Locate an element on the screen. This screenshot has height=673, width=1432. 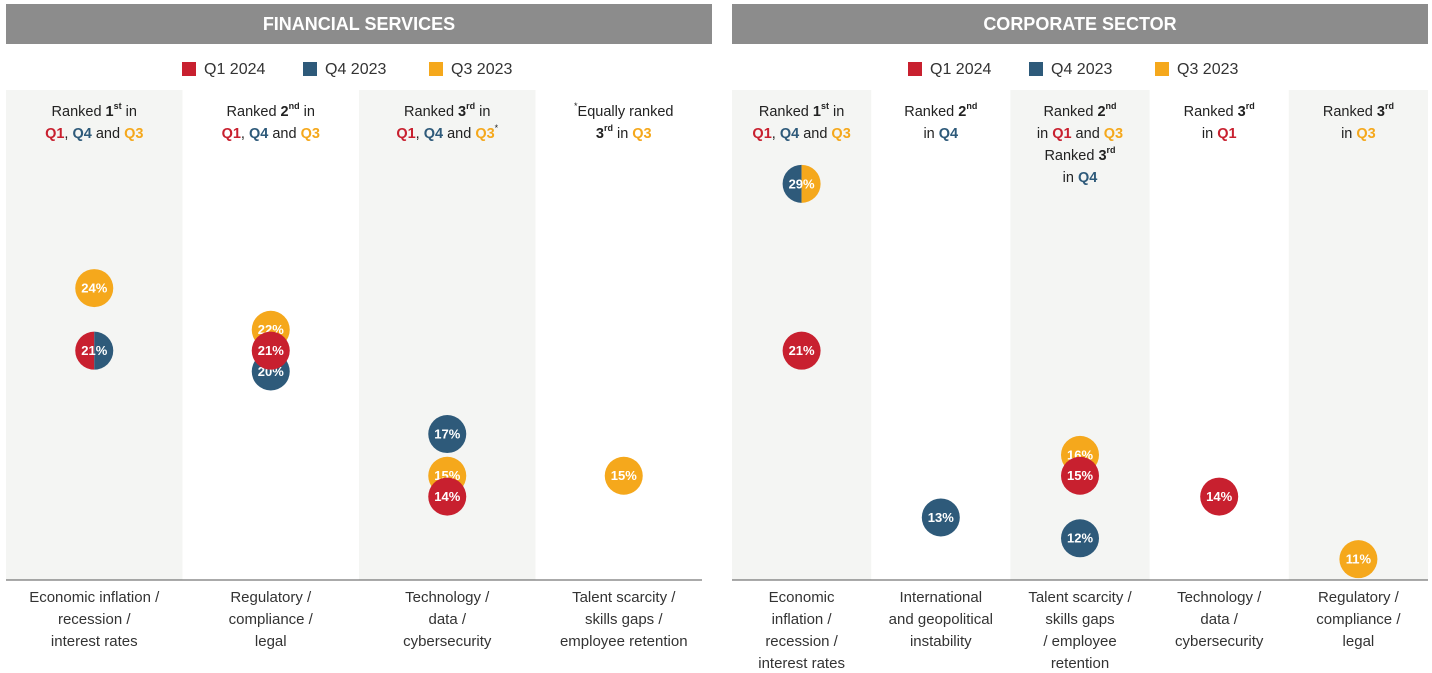
value-label: 12% is located at coordinates (1080, 538).